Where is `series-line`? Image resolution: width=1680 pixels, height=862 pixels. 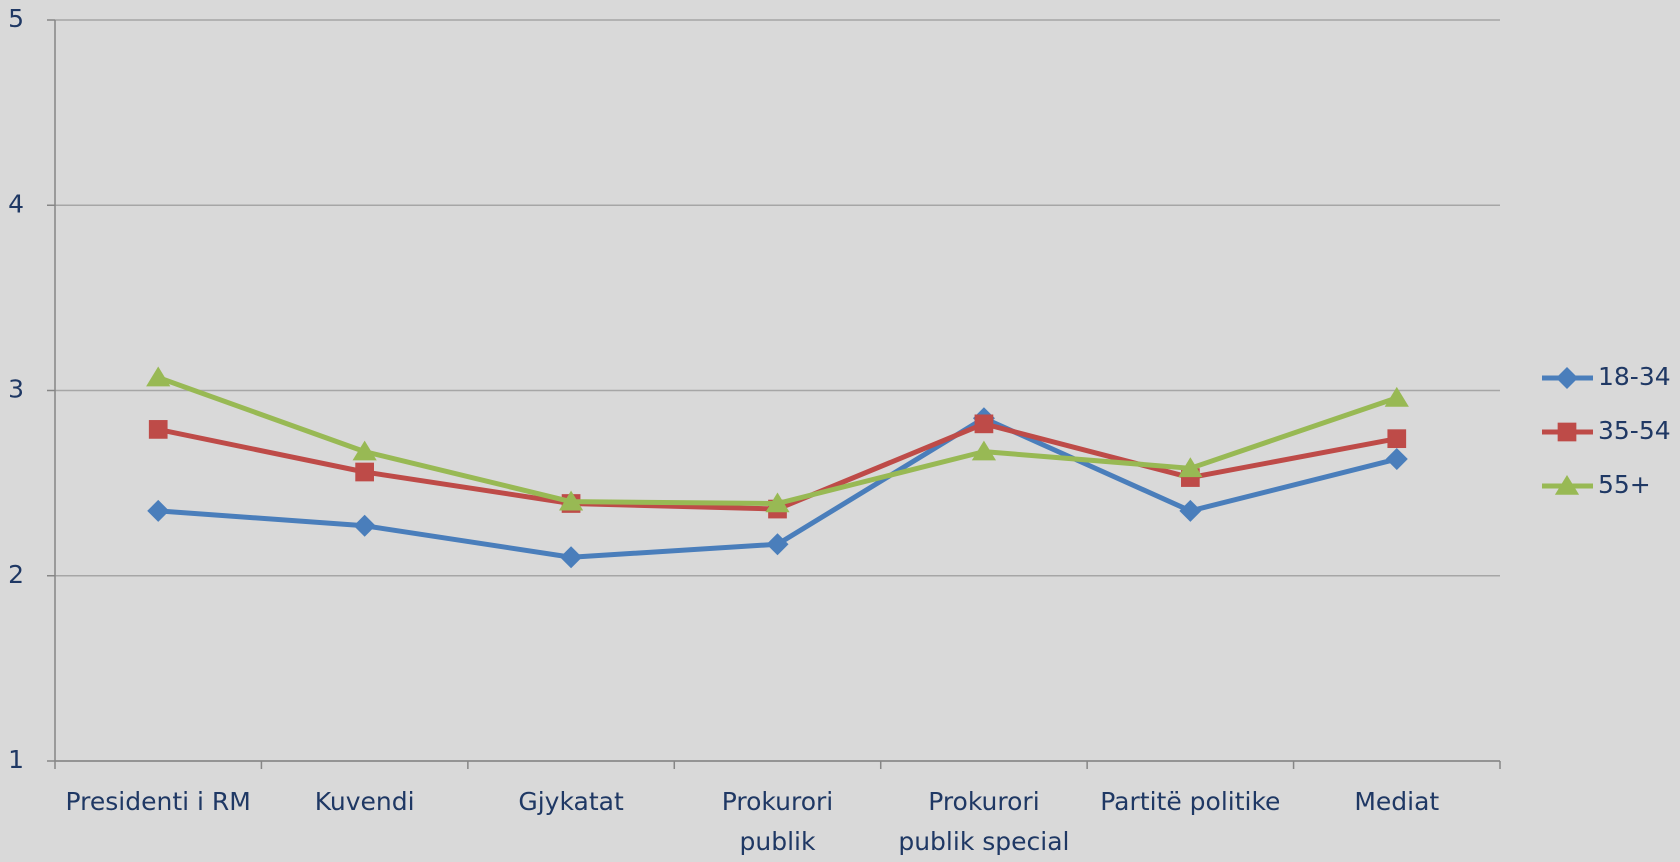 series-line is located at coordinates (777, 441).